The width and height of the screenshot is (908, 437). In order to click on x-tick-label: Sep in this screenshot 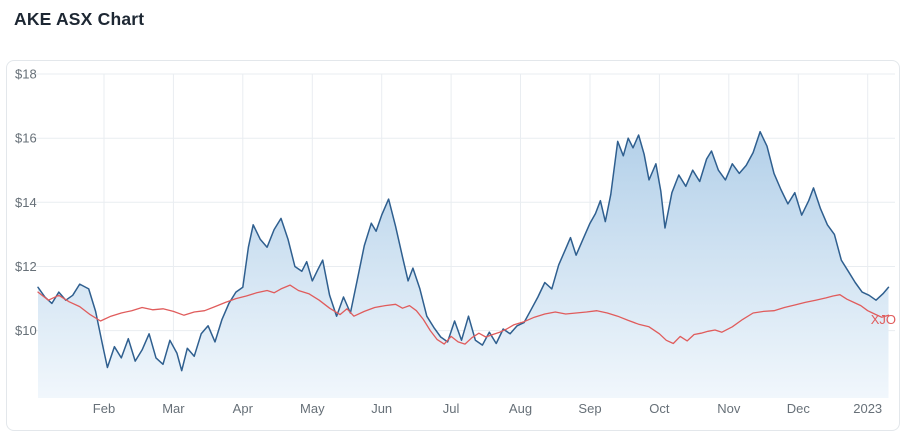, I will do `click(589, 408)`.